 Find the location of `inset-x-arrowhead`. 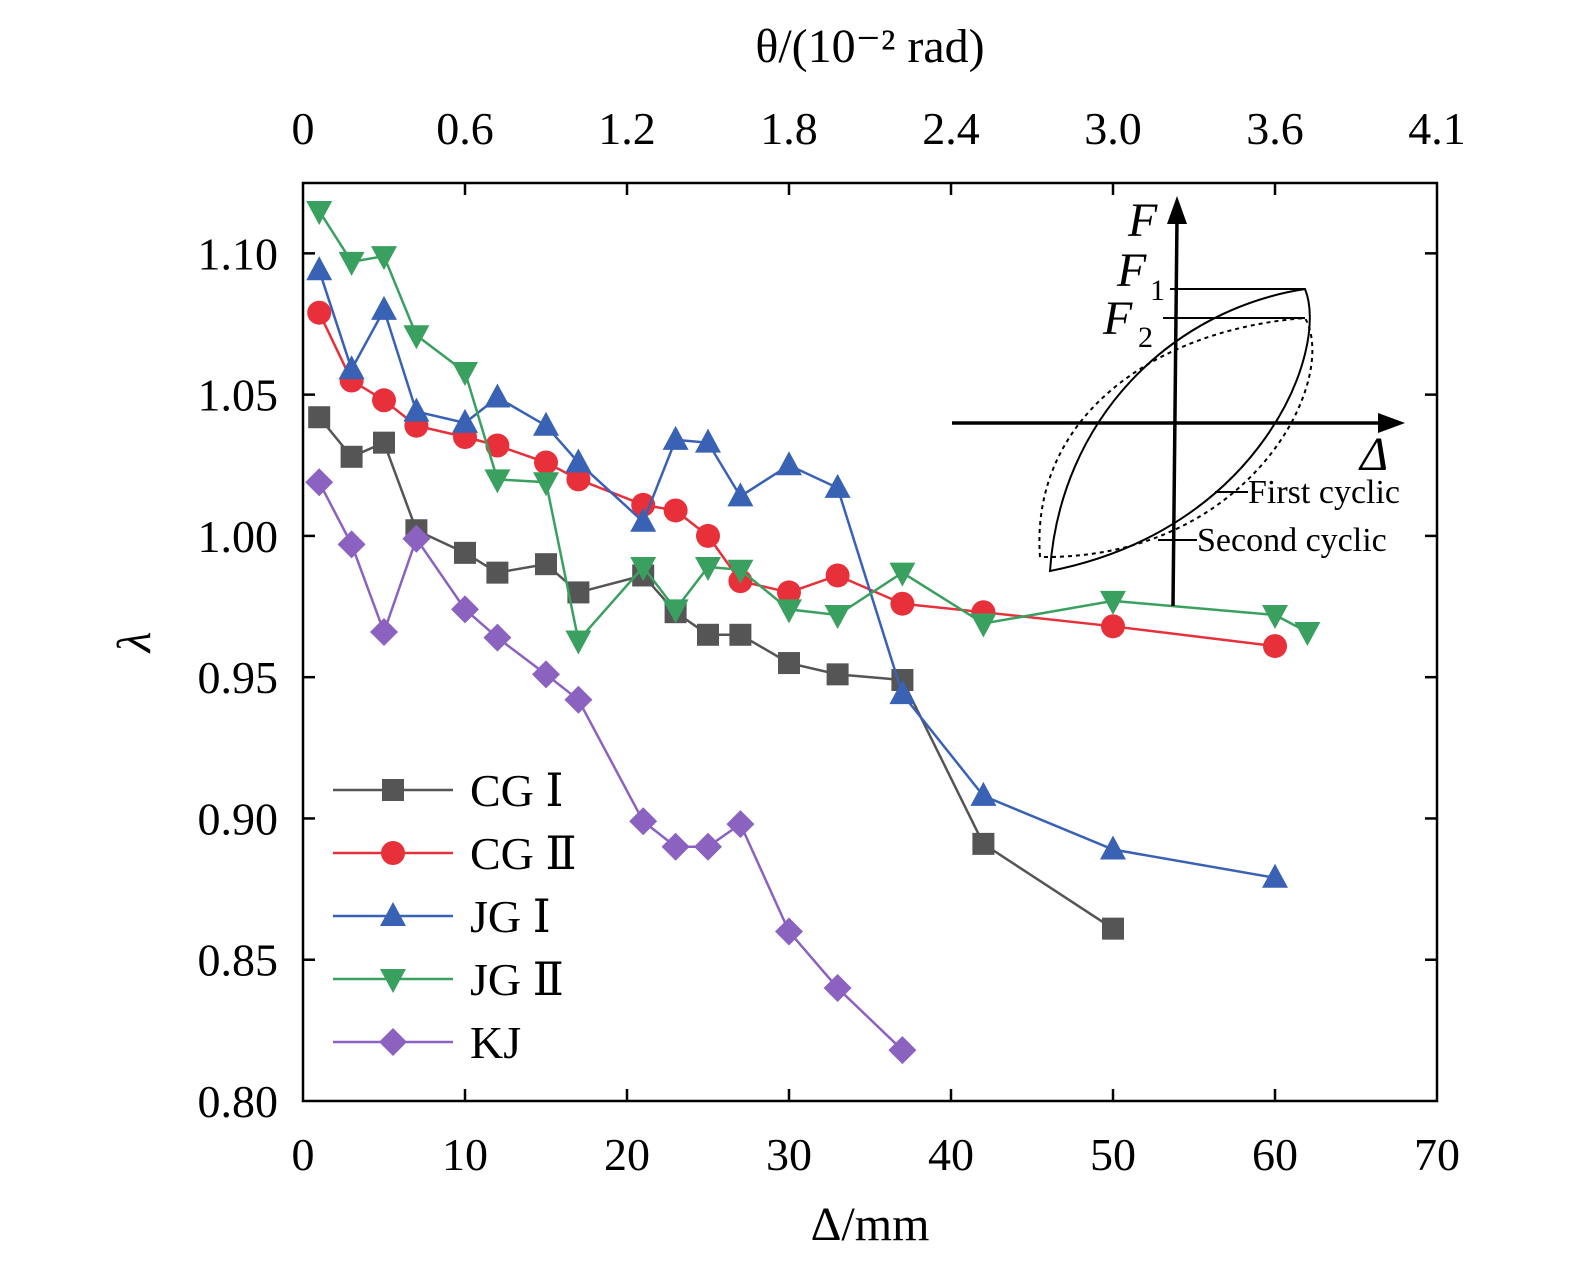

inset-x-arrowhead is located at coordinates (1391, 423).